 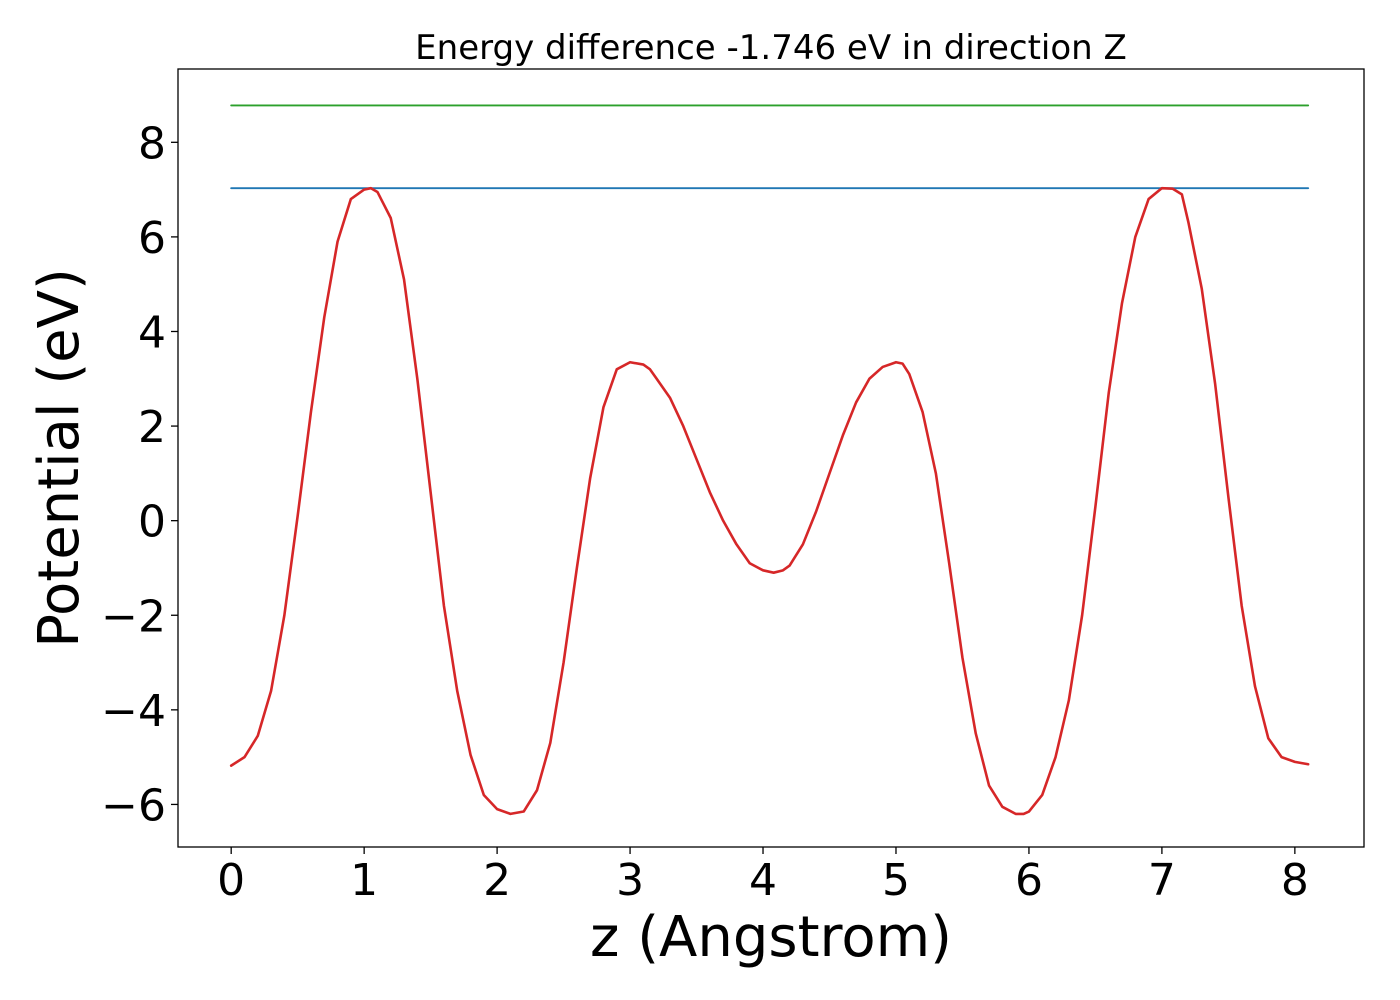 I want to click on y-tick-label: −2, so click(x=133, y=616).